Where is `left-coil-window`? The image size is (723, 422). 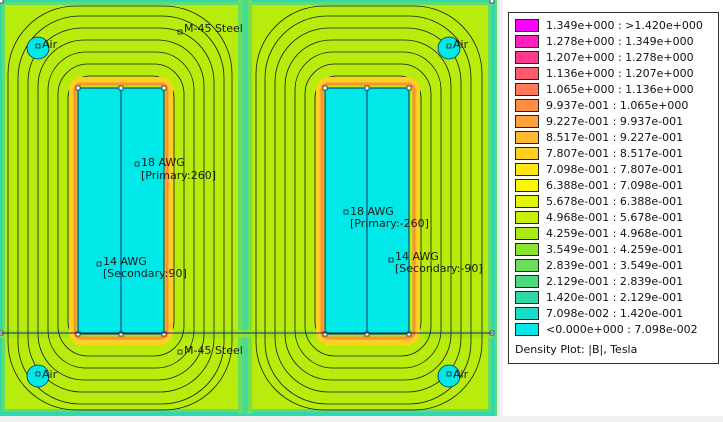
left-coil-window is located at coordinates (121, 211).